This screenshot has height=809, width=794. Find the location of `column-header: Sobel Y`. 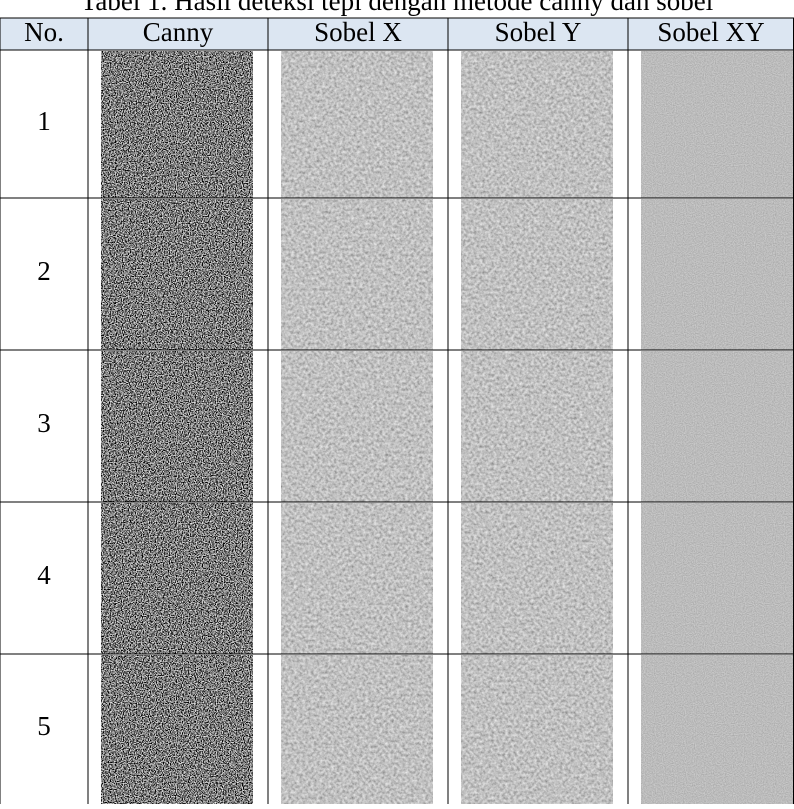

column-header: Sobel Y is located at coordinates (538, 32).